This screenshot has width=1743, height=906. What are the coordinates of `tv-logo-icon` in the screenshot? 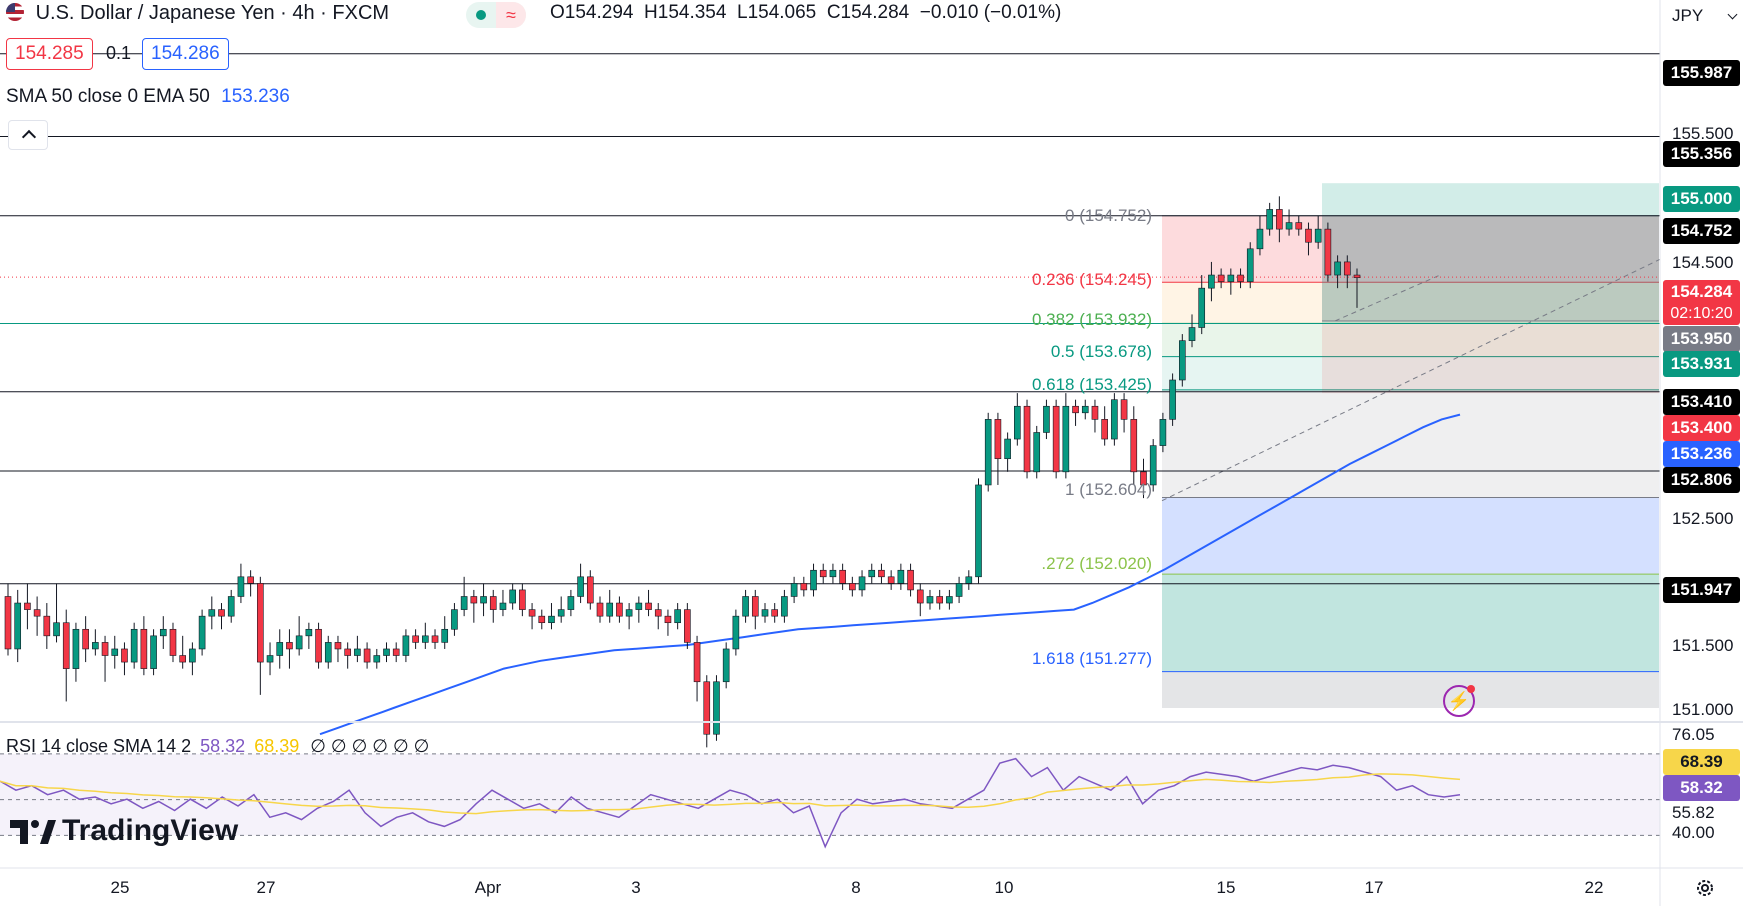 It's located at (33, 834).